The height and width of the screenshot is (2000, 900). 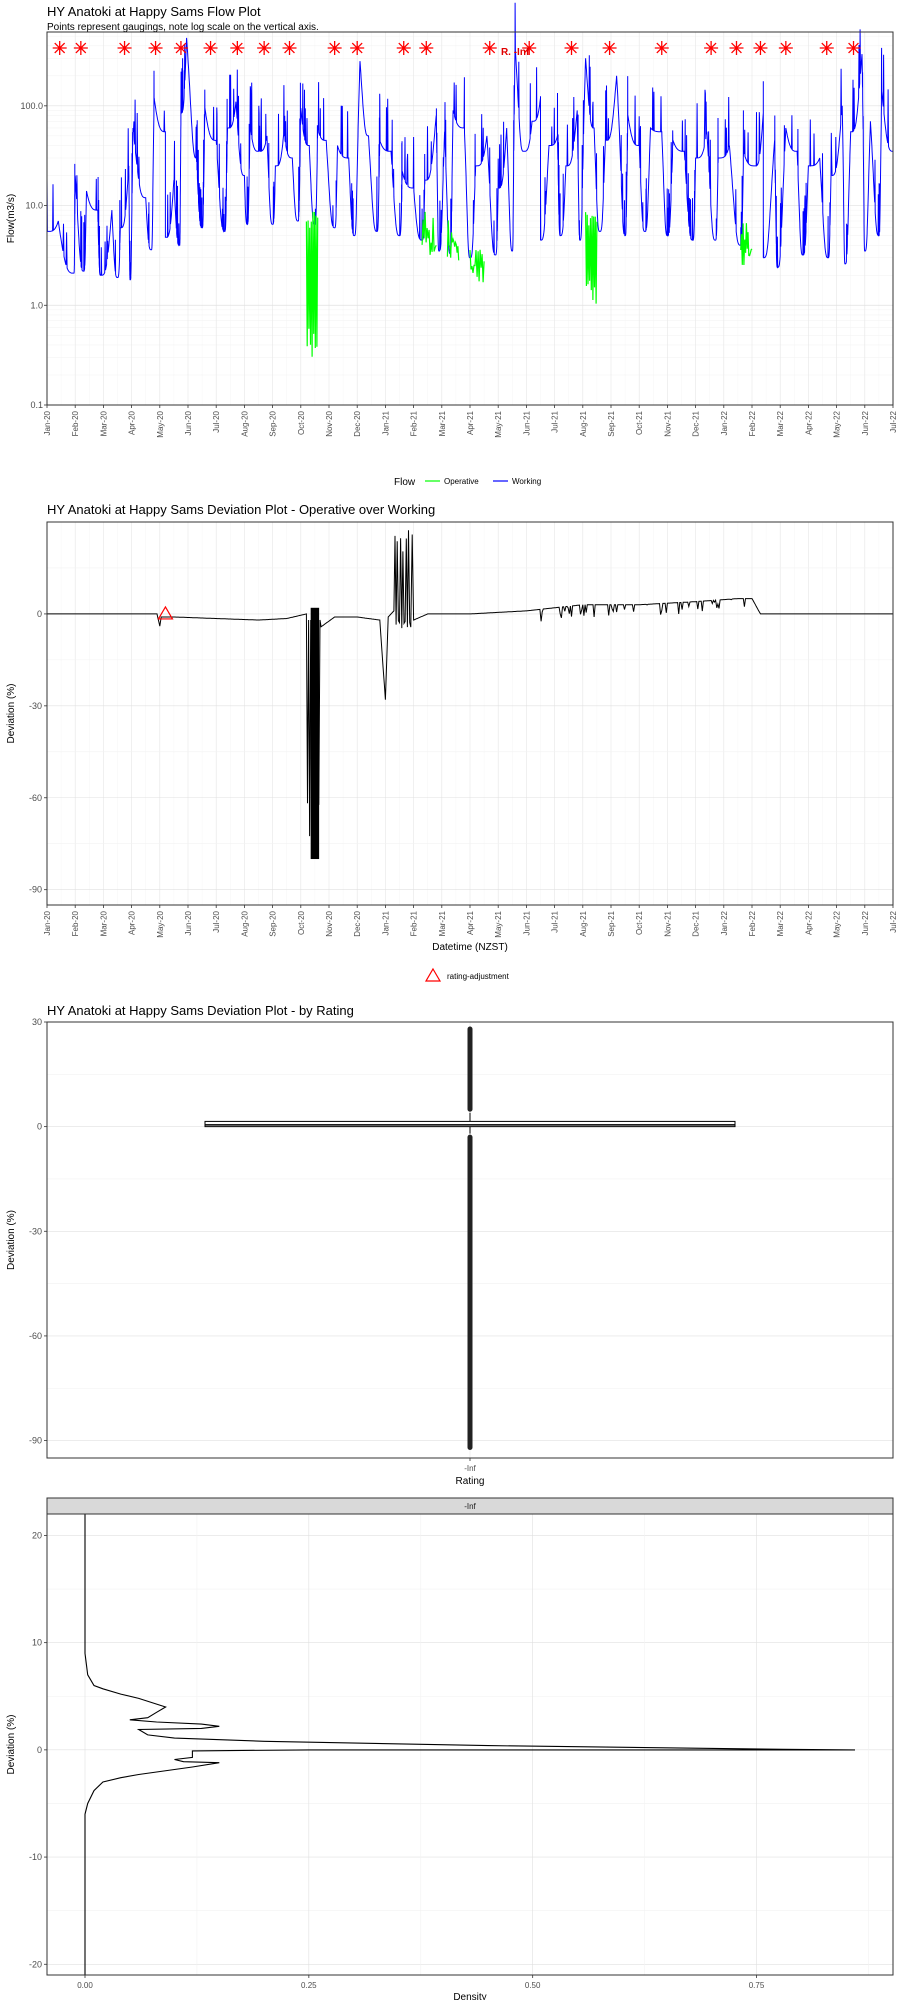 I want to click on x-tick-label: 0.25, so click(x=309, y=1985).